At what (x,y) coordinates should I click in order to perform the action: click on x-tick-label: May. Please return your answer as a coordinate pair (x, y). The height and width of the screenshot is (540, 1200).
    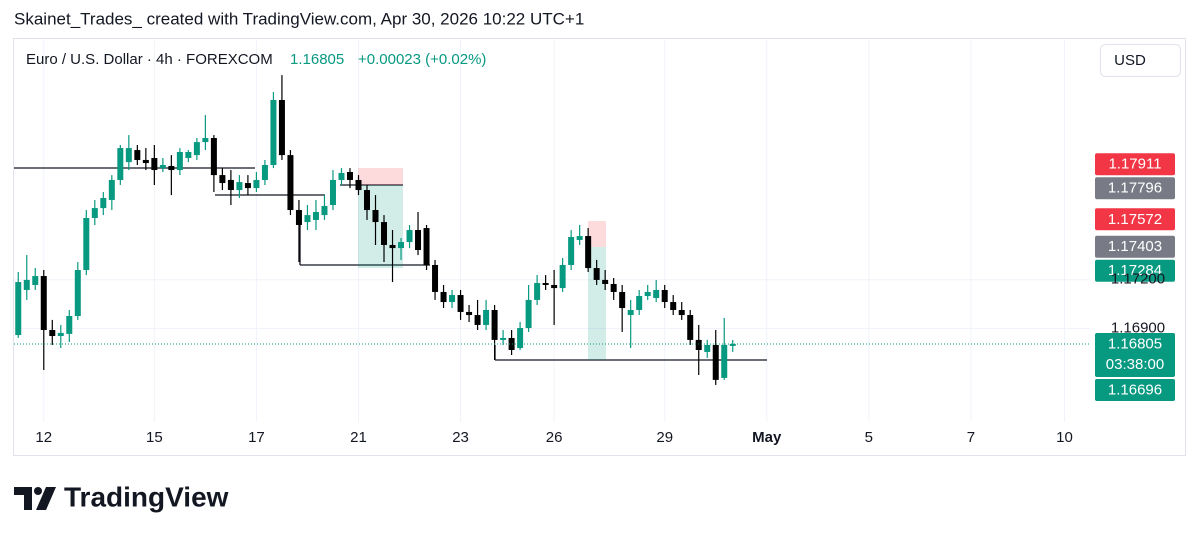
    Looking at the image, I should click on (767, 437).